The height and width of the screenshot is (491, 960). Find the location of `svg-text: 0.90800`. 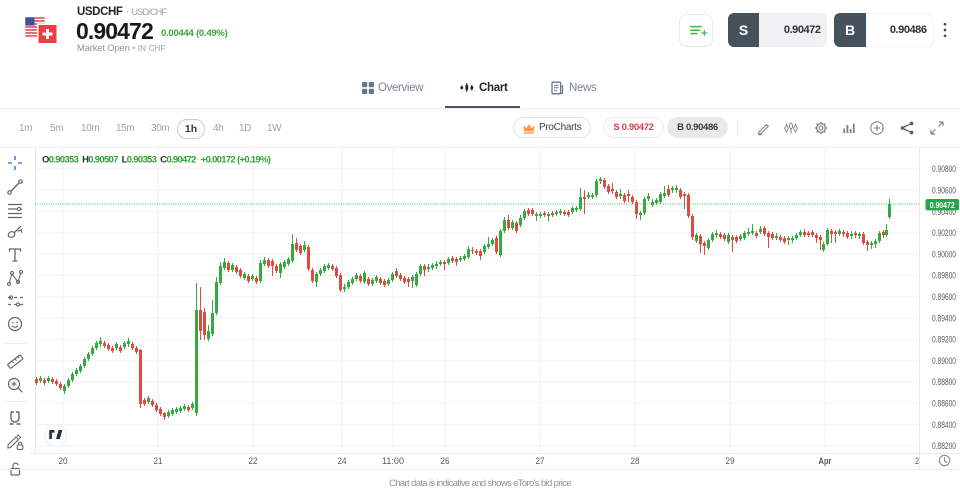

svg-text: 0.90800 is located at coordinates (944, 169).